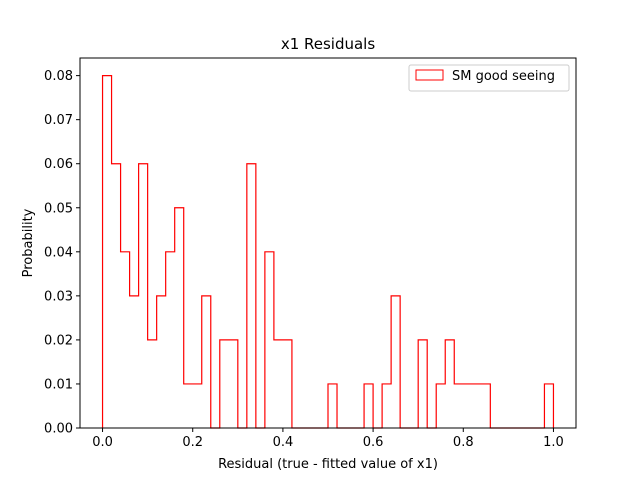 This screenshot has height=480, width=640. Describe the element at coordinates (503, 76) in the screenshot. I see `legend-label: SM good seeing` at that location.